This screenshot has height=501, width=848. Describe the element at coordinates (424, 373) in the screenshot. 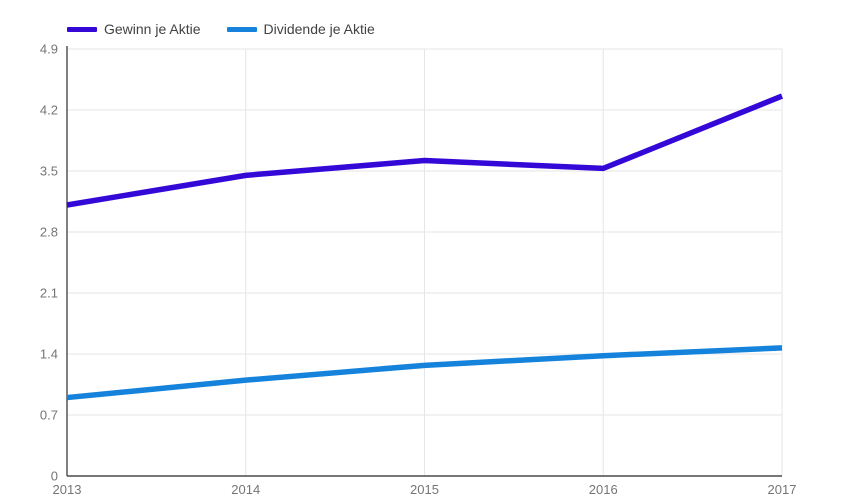

I see `series-line-dividende-je-aktie` at that location.